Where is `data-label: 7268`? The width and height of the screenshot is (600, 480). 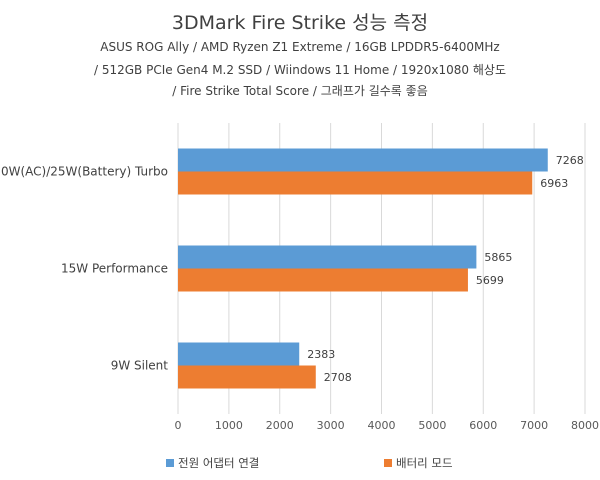 data-label: 7268 is located at coordinates (570, 160).